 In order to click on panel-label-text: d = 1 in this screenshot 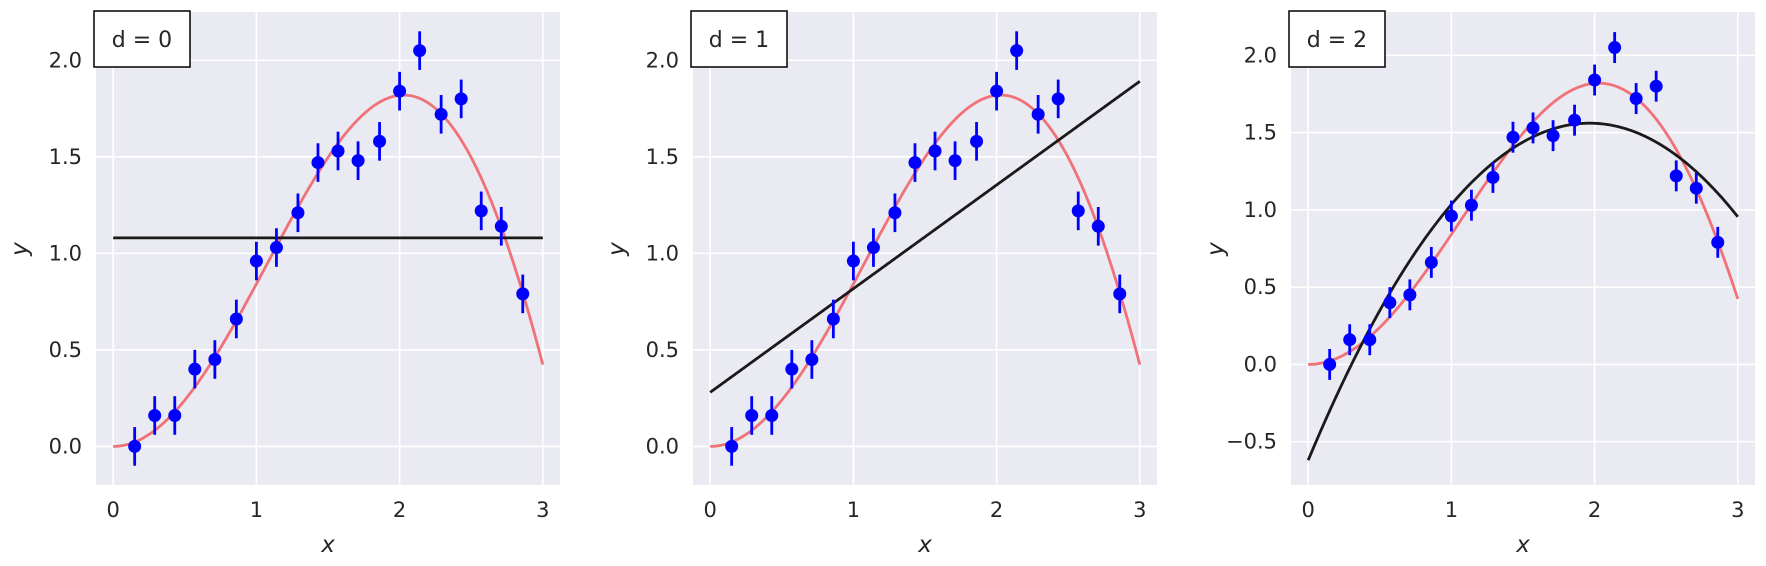, I will do `click(739, 40)`.